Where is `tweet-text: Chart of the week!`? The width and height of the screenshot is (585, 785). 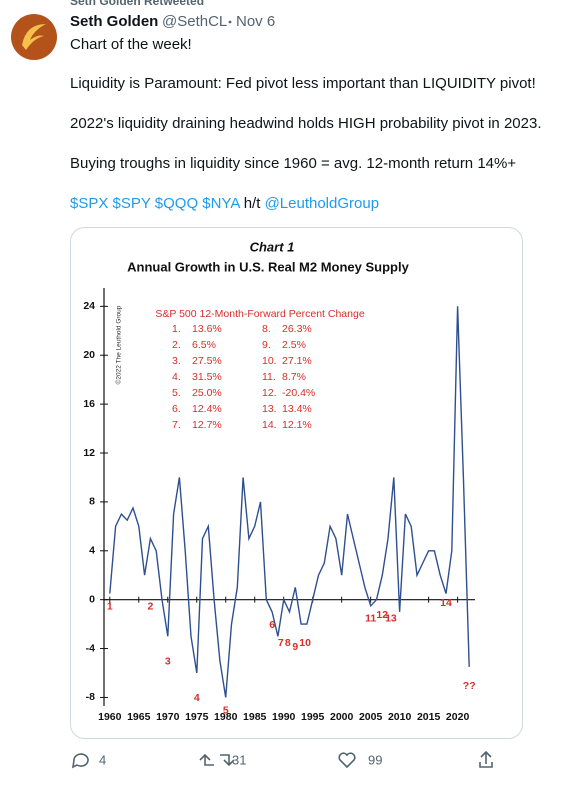 tweet-text: Chart of the week! is located at coordinates (131, 44).